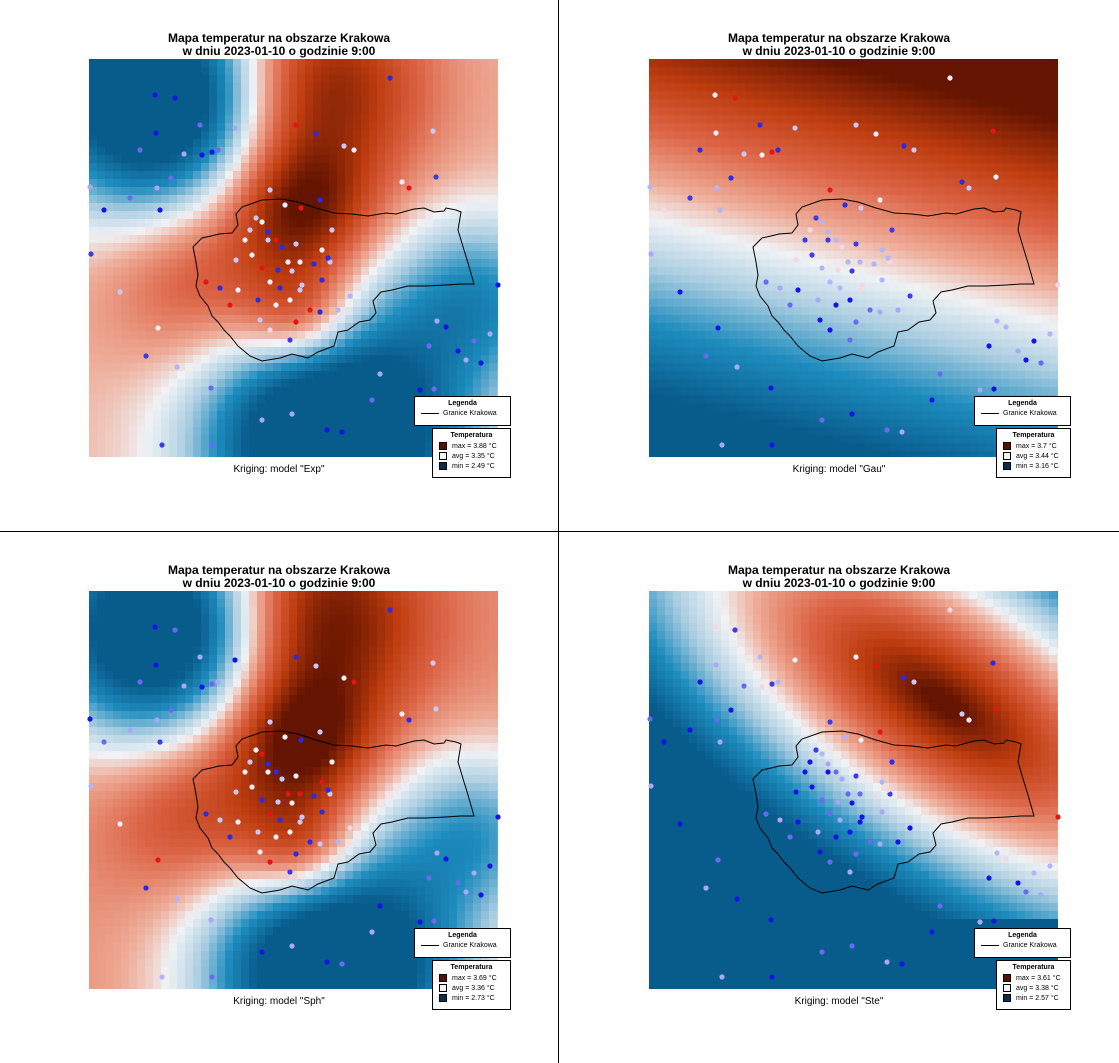 The width and height of the screenshot is (1119, 1063). I want to click on max-swatch, so click(443, 446).